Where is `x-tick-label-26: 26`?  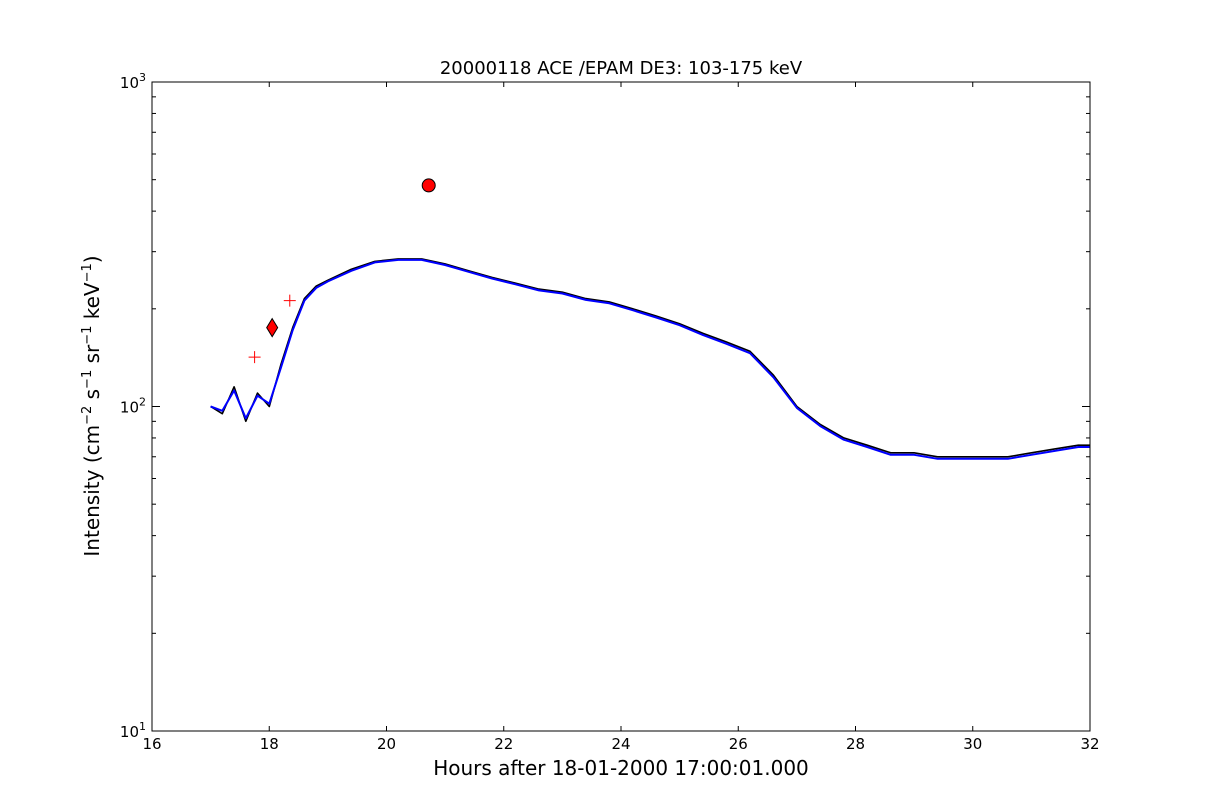
x-tick-label-26: 26 is located at coordinates (738, 744).